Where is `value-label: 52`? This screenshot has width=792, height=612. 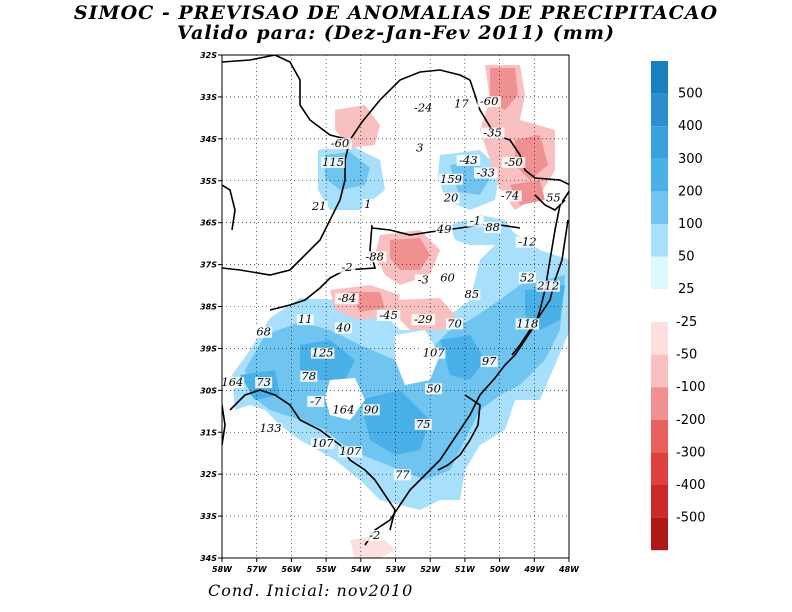 value-label: 52 is located at coordinates (527, 277).